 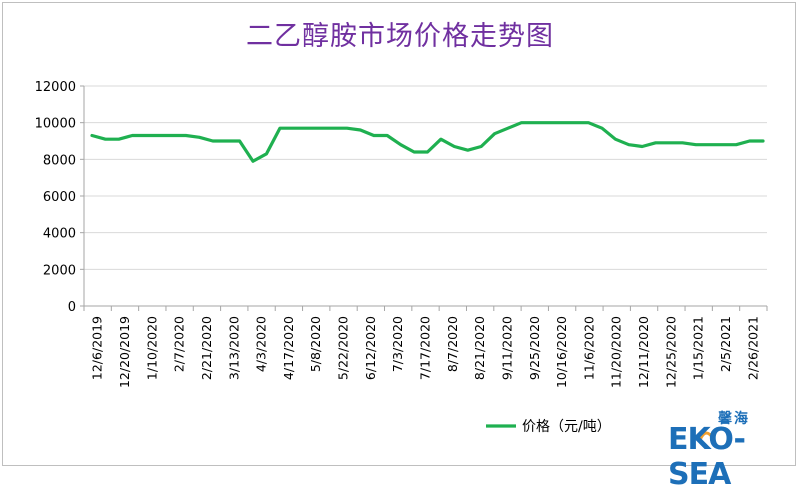 What do you see at coordinates (151, 348) in the screenshot?
I see `x-tick-label: 1/10/2020` at bounding box center [151, 348].